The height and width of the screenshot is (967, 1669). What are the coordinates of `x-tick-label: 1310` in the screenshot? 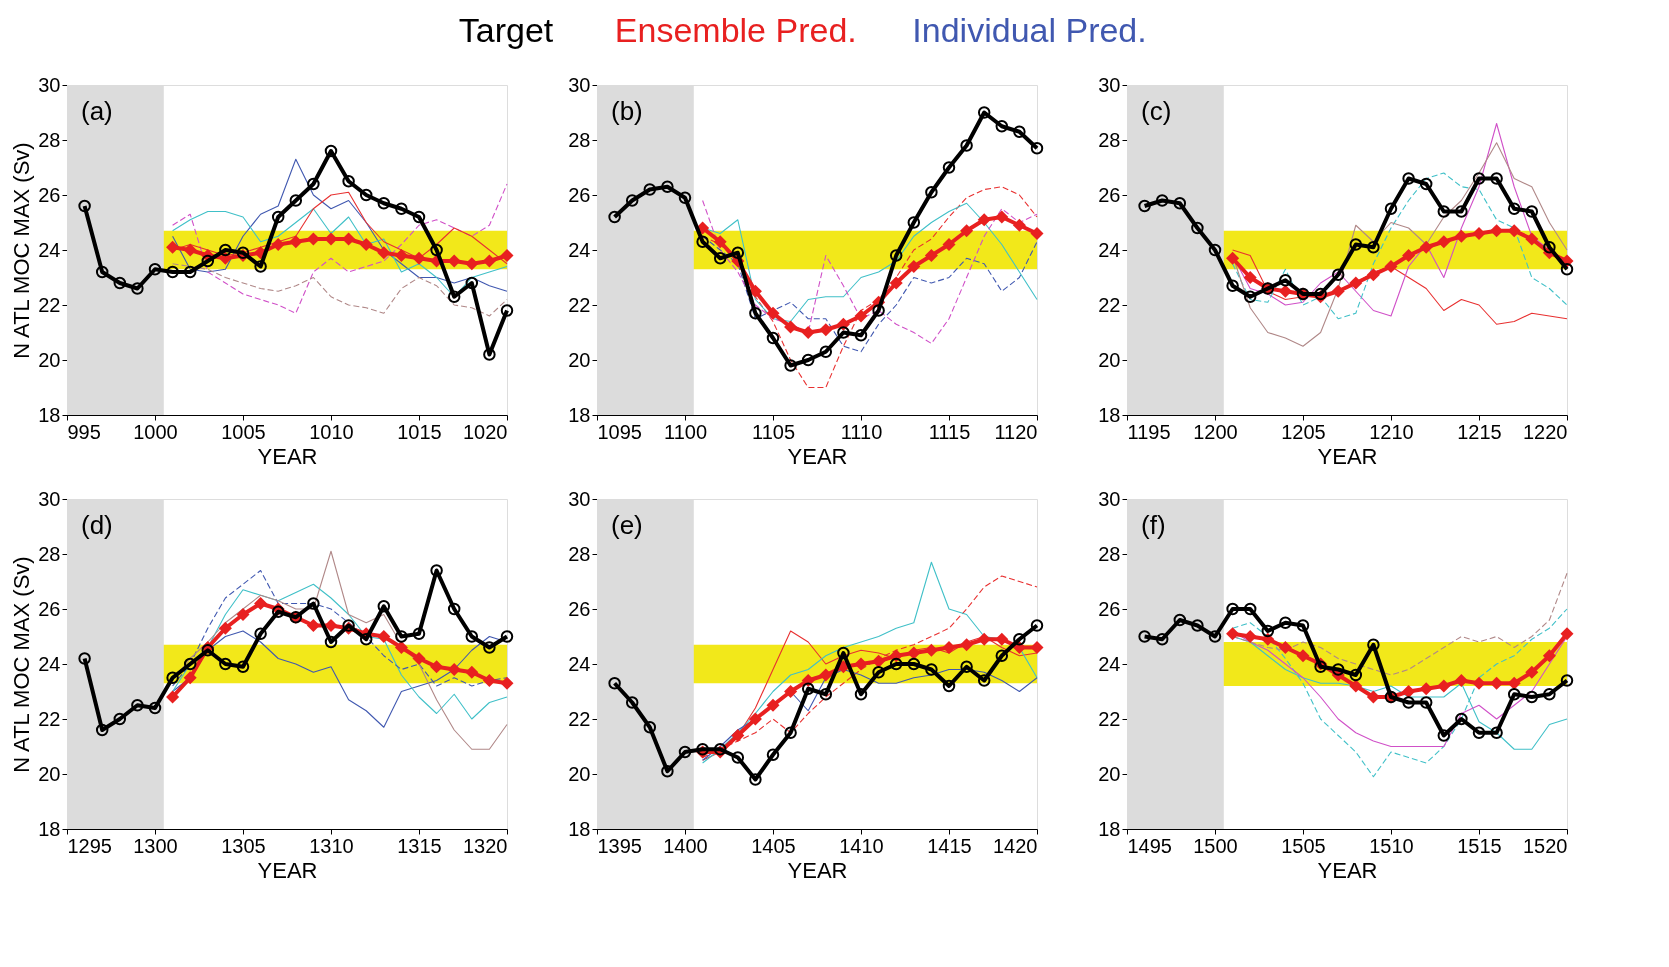 It's located at (331, 845).